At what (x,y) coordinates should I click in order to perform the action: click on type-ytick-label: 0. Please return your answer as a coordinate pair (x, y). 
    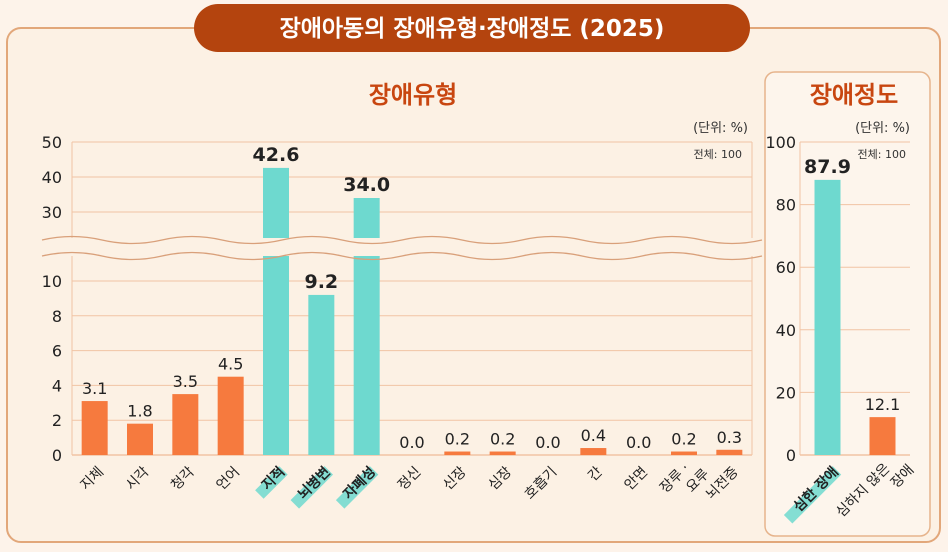
    Looking at the image, I should click on (57, 455).